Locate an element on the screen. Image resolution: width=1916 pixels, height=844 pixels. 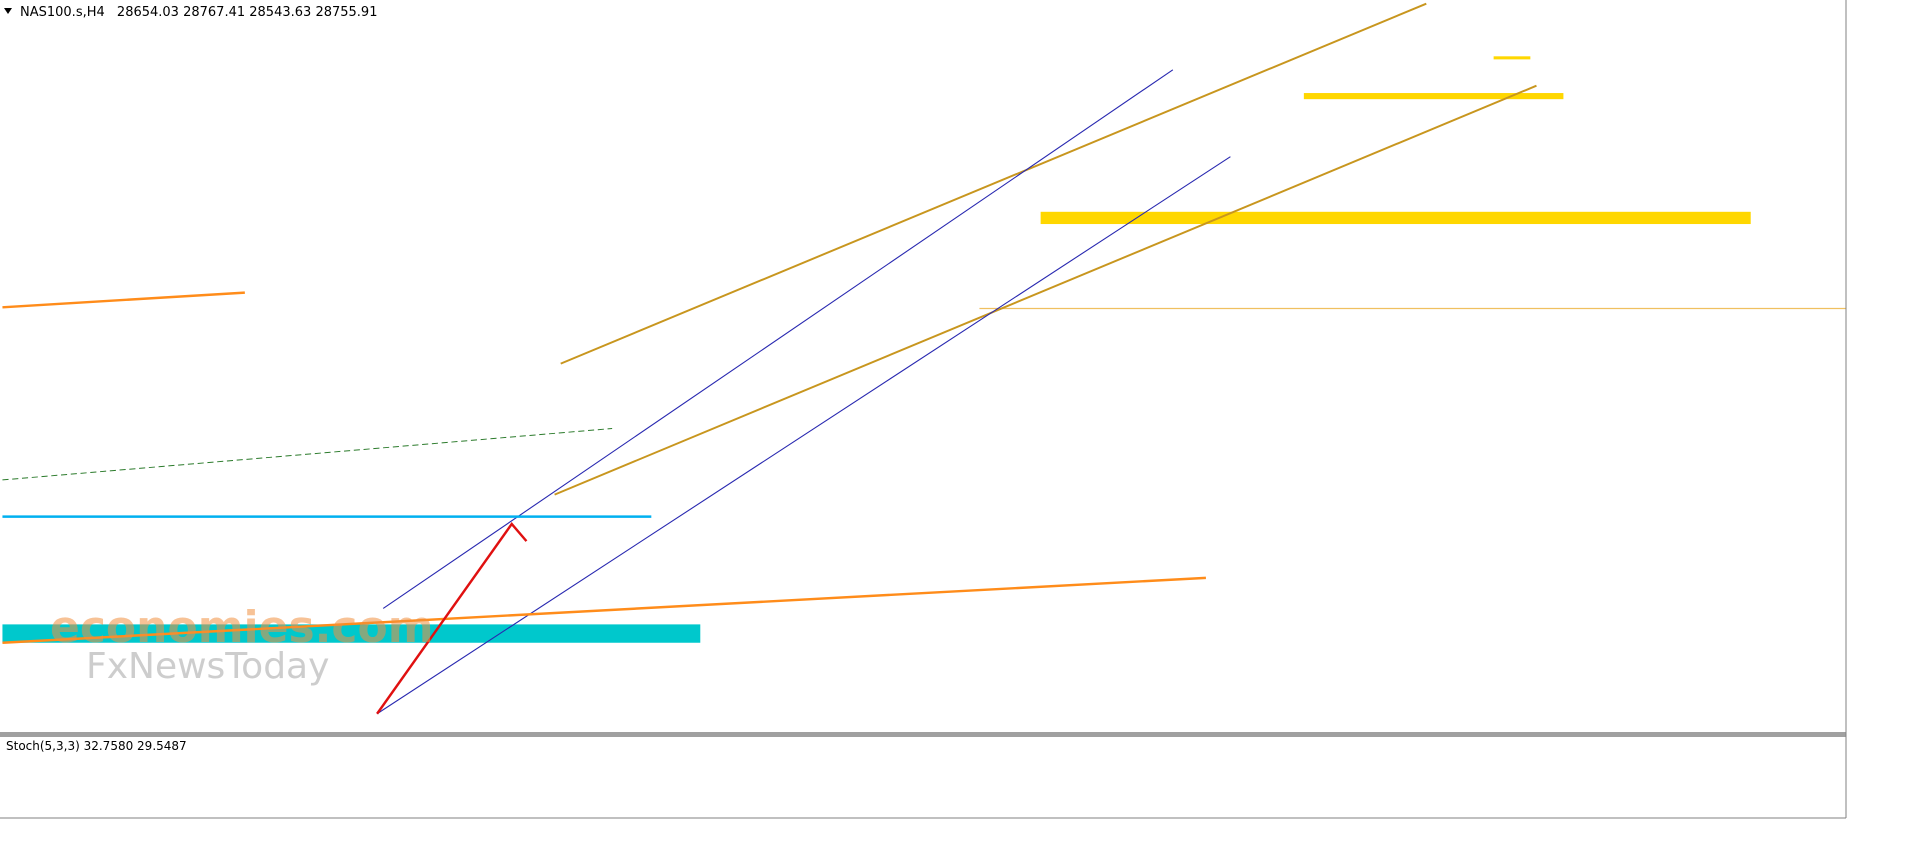
menu-triangle is located at coordinates (8, 11).